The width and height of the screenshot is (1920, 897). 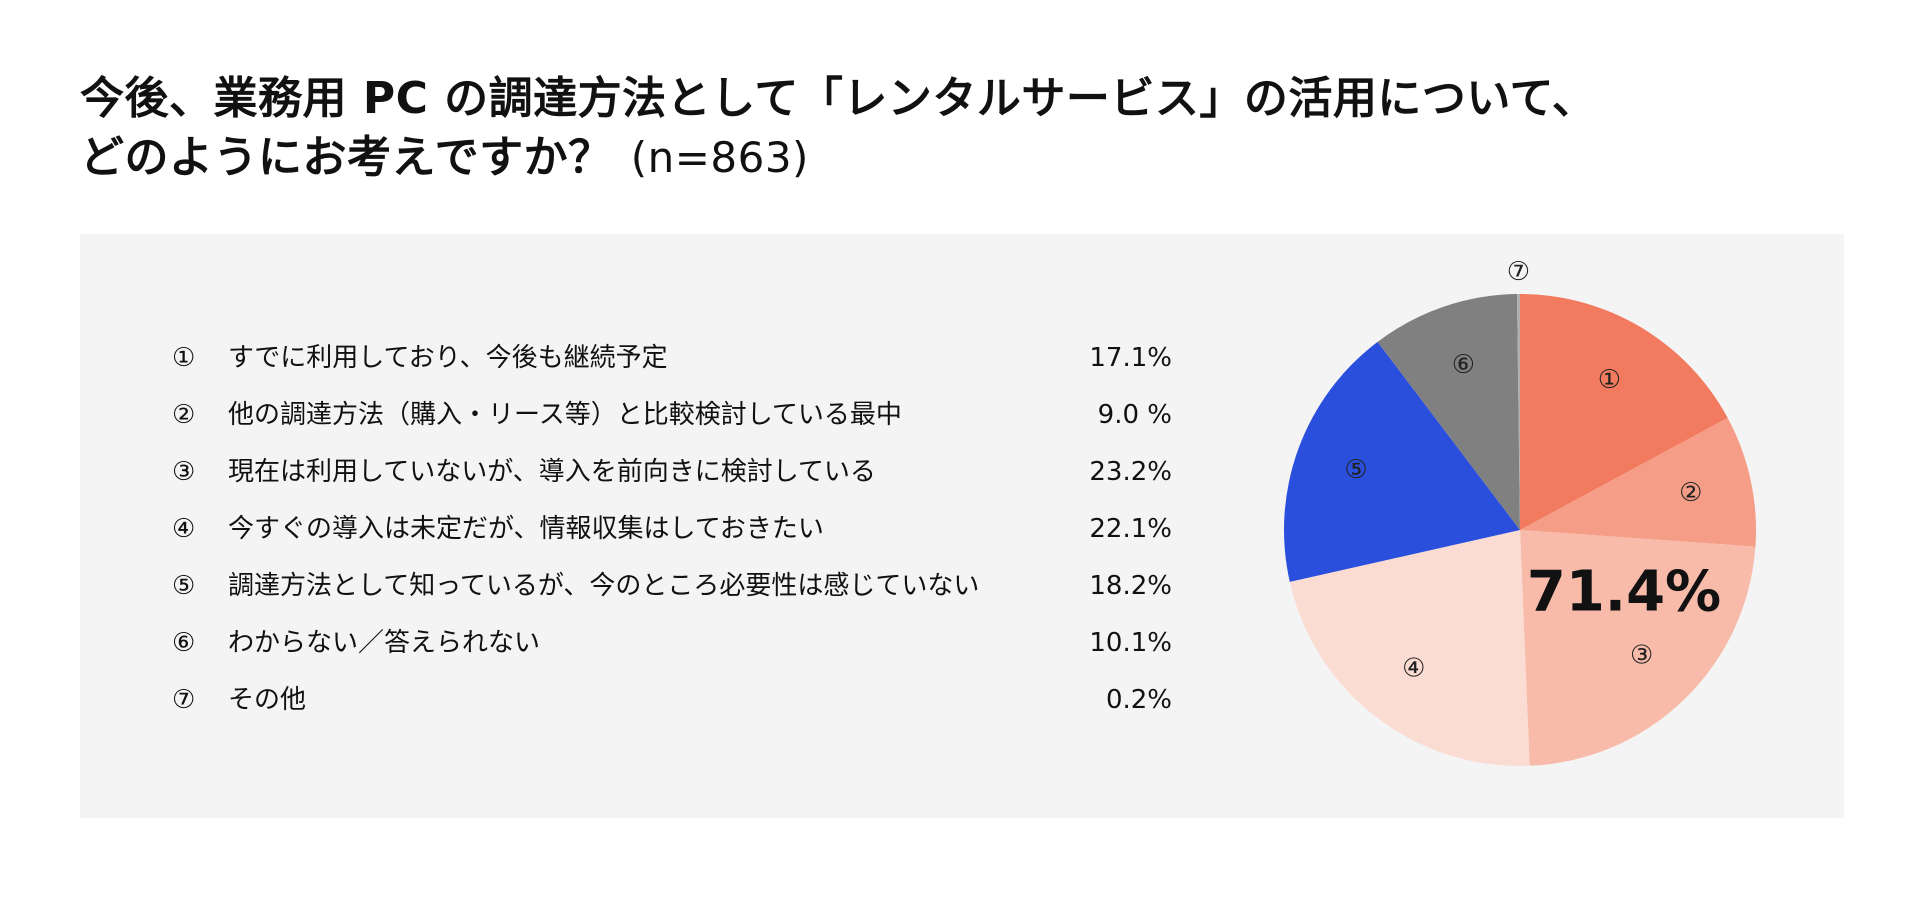 I want to click on legend-value: 10.1%, so click(x=1130, y=643).